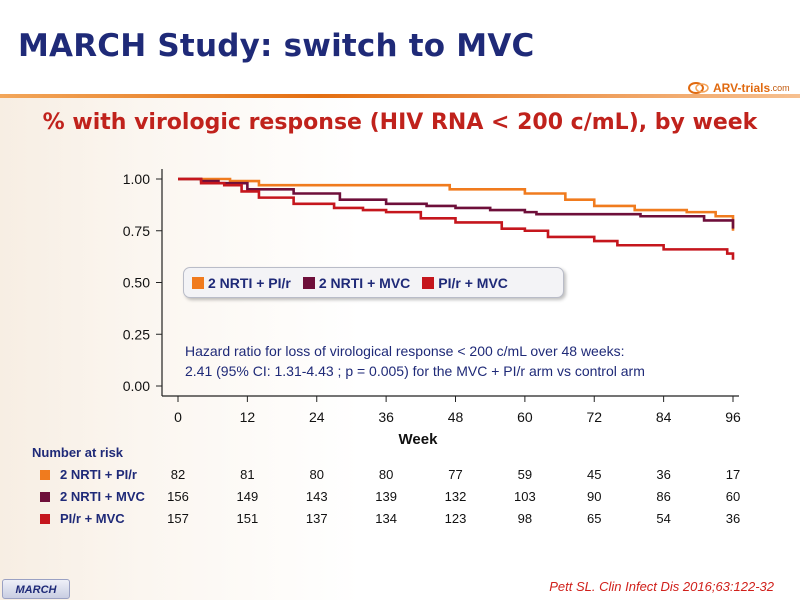  Describe the element at coordinates (594, 496) in the screenshot. I see `risk-count: 90` at that location.